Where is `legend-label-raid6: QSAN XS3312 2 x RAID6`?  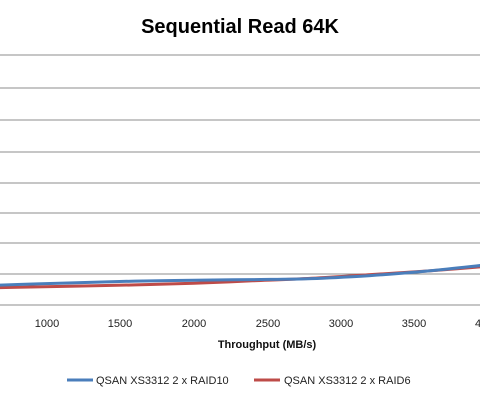 legend-label-raid6: QSAN XS3312 2 x RAID6 is located at coordinates (347, 381).